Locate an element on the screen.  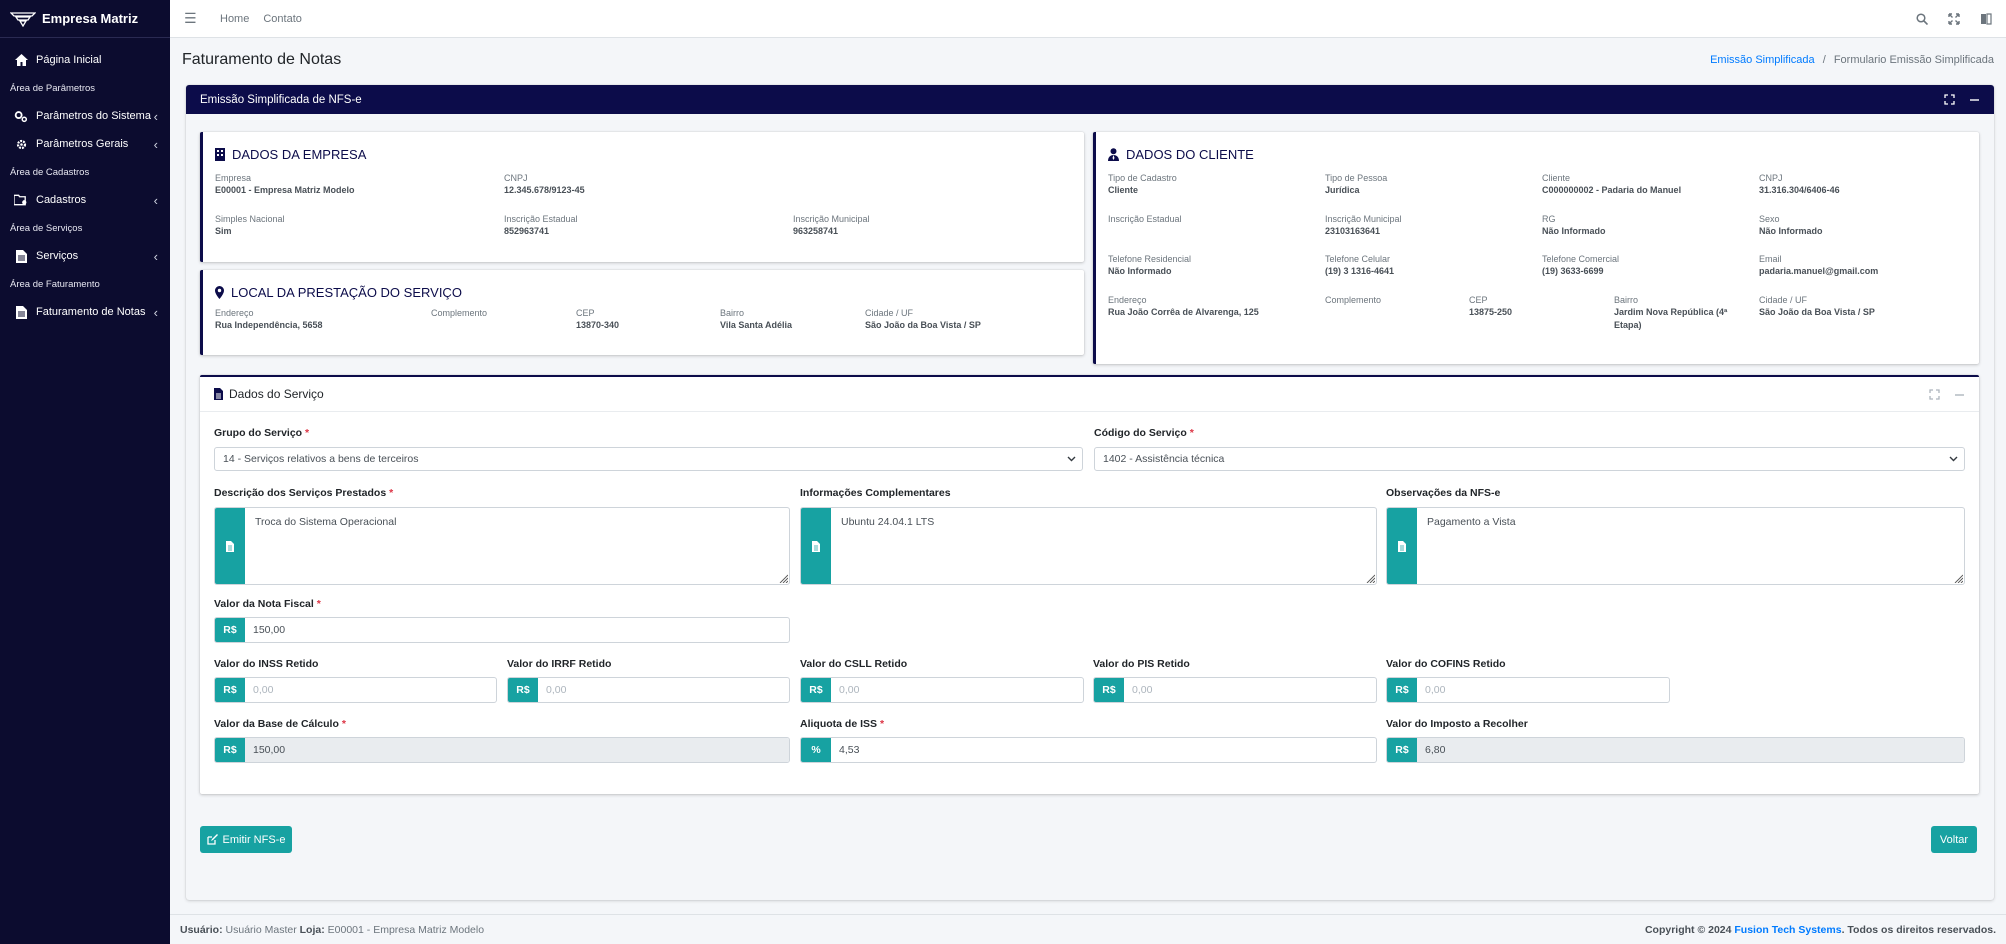
sidebar-item-params-sistema: Parâmetros do Sistema ‹ is located at coordinates (85, 116).